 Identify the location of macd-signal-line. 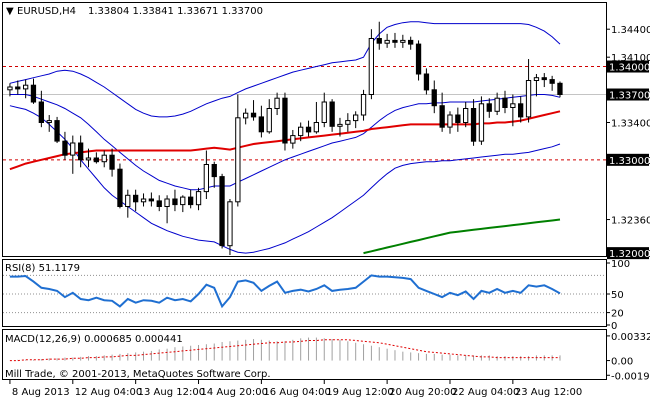
(284, 350).